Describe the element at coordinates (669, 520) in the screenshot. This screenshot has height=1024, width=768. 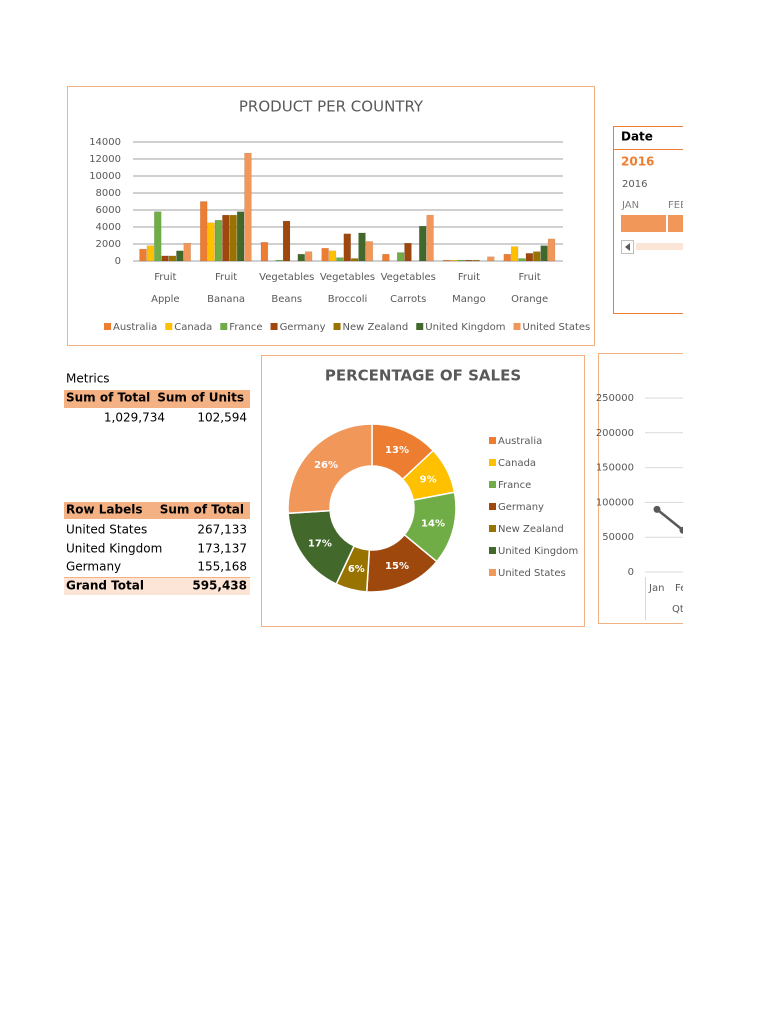
I see `line` at that location.